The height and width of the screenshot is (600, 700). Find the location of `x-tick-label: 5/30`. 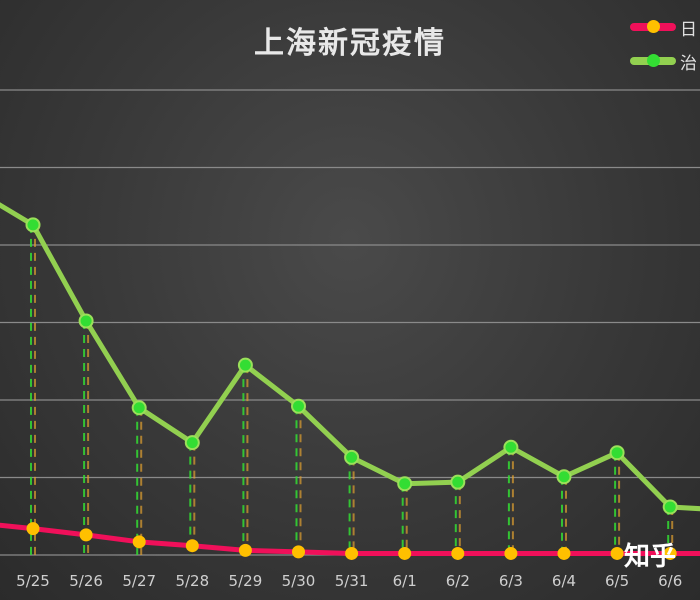

x-tick-label: 5/30 is located at coordinates (299, 581).